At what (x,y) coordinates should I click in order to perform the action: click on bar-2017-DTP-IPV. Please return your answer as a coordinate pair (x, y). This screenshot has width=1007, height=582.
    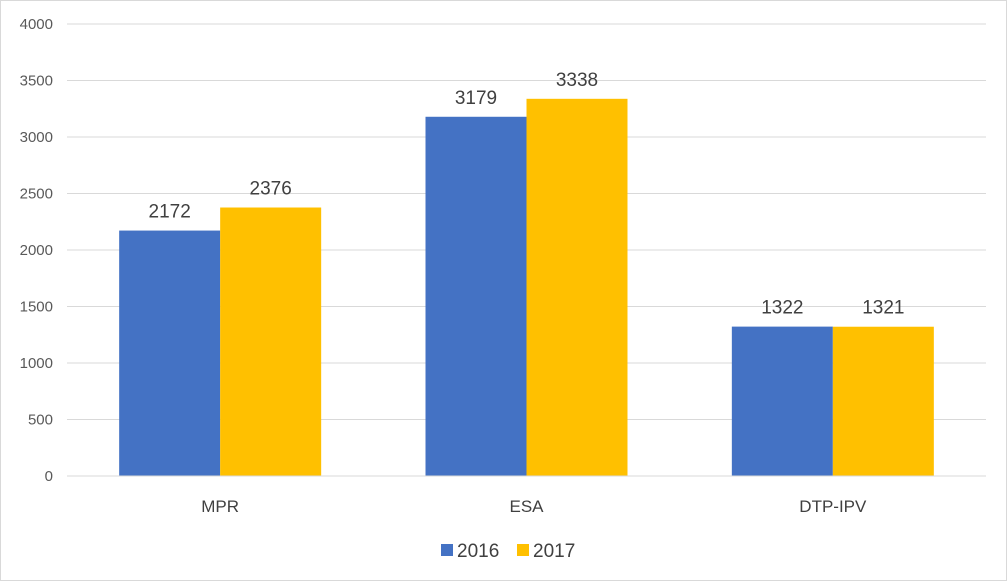
    Looking at the image, I should click on (883, 401).